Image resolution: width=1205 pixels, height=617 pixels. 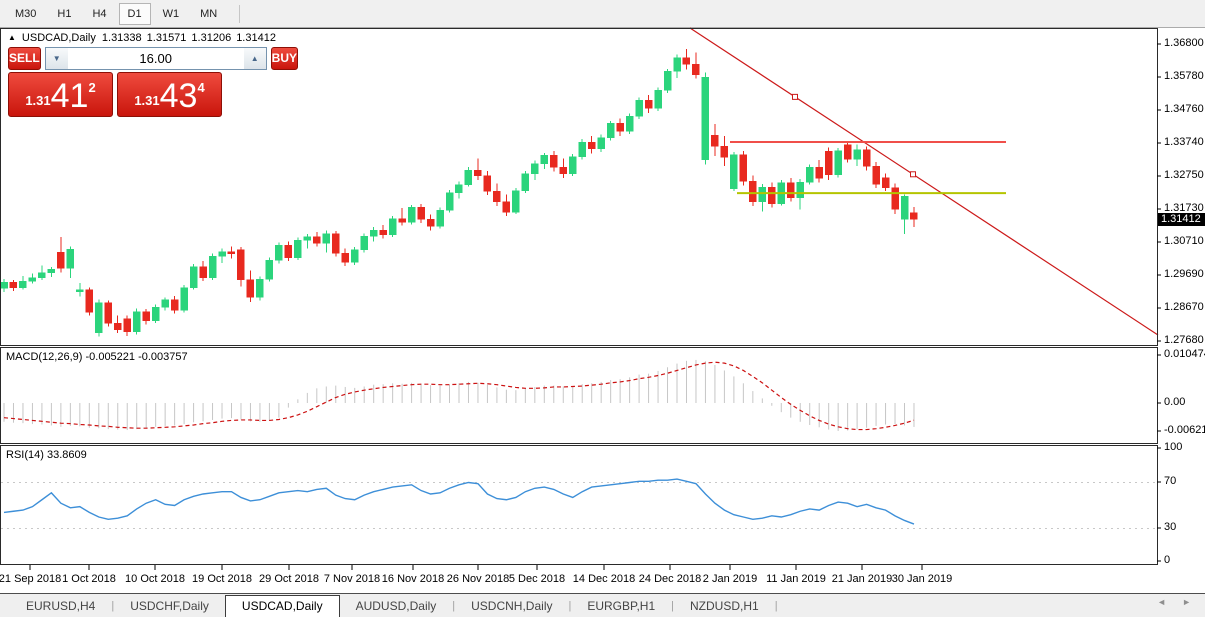 I want to click on volume-input, so click(x=155, y=58).